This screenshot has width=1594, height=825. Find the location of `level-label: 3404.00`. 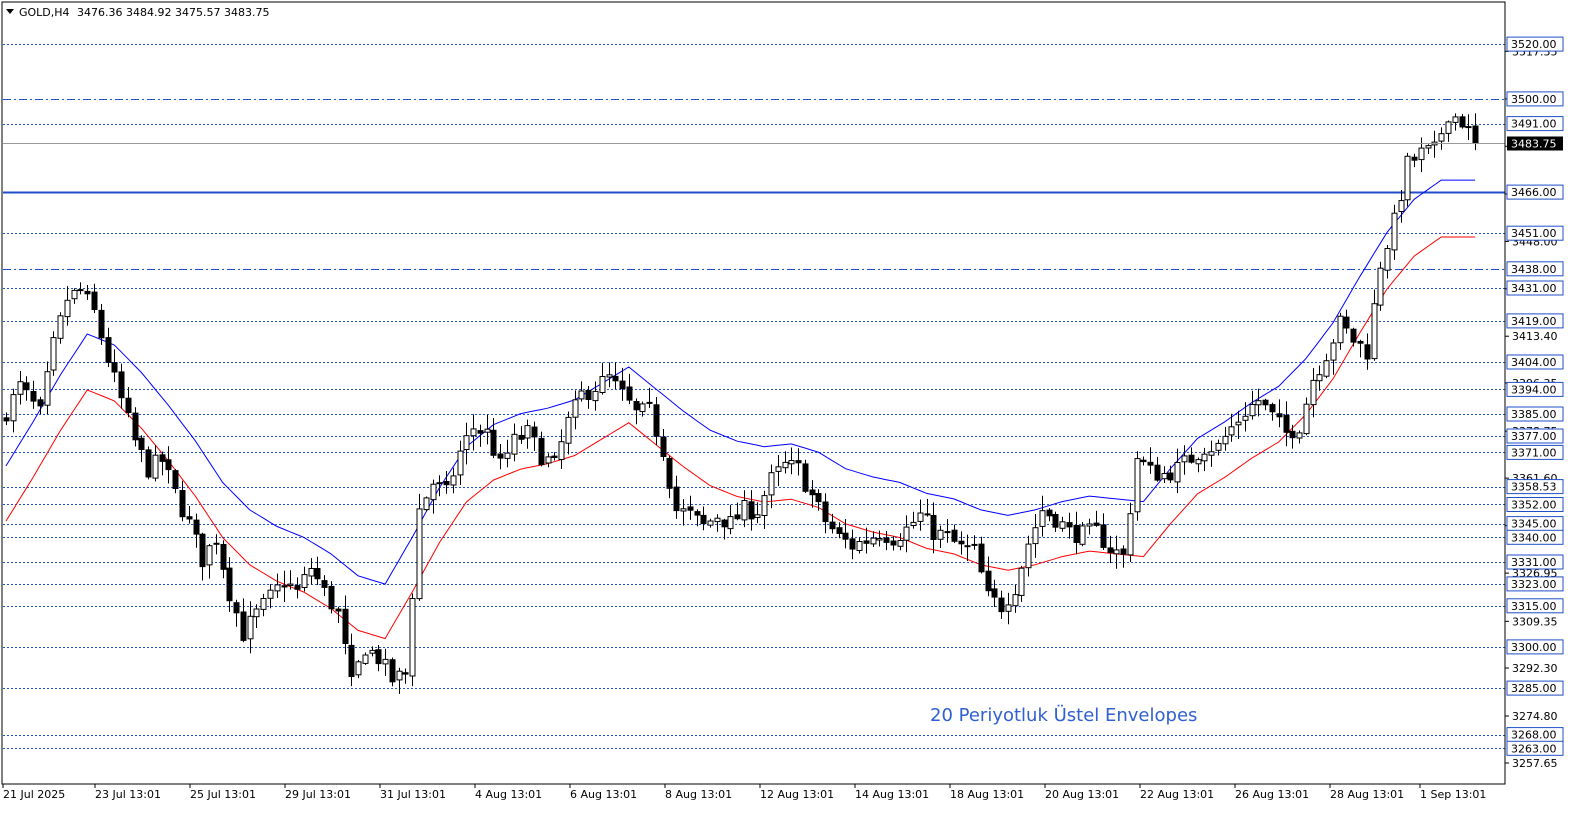

level-label: 3404.00 is located at coordinates (1535, 362).